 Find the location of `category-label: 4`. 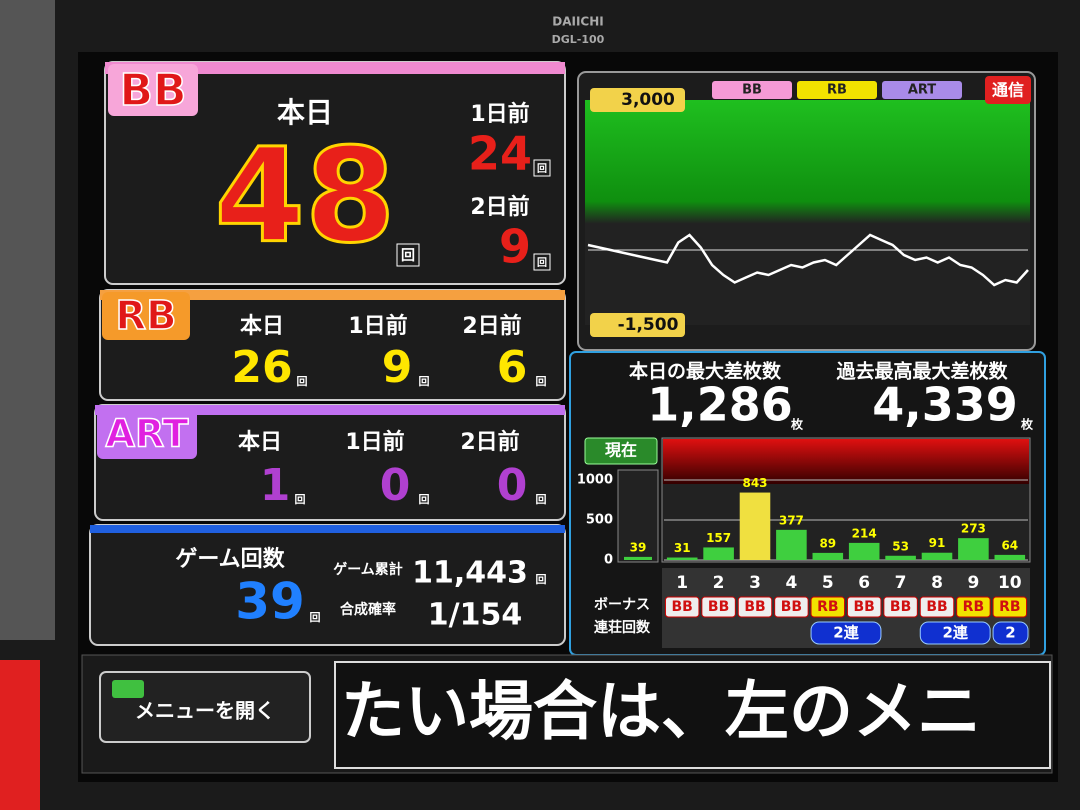

category-label: 4 is located at coordinates (791, 583).